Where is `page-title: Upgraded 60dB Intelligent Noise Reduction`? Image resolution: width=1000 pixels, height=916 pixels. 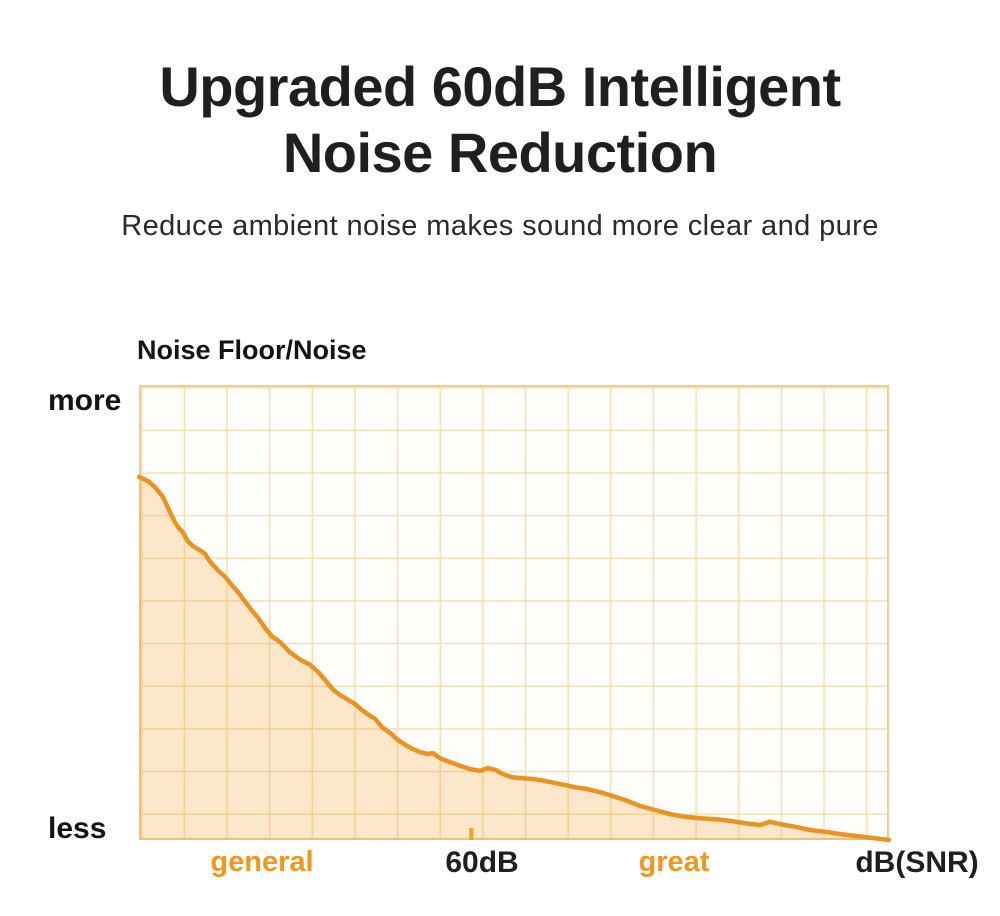 page-title: Upgraded 60dB Intelligent Noise Reduction is located at coordinates (500, 120).